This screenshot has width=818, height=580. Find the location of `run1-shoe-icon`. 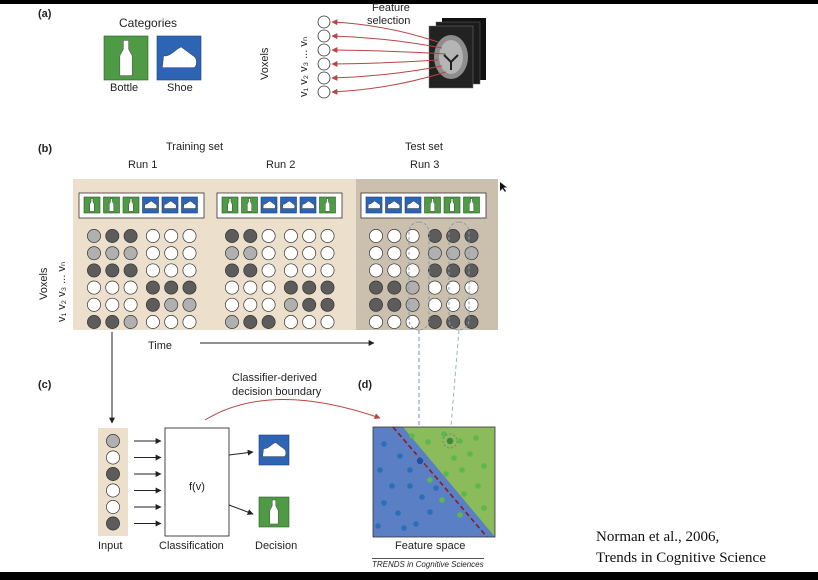

run1-shoe-icon is located at coordinates (170, 205).